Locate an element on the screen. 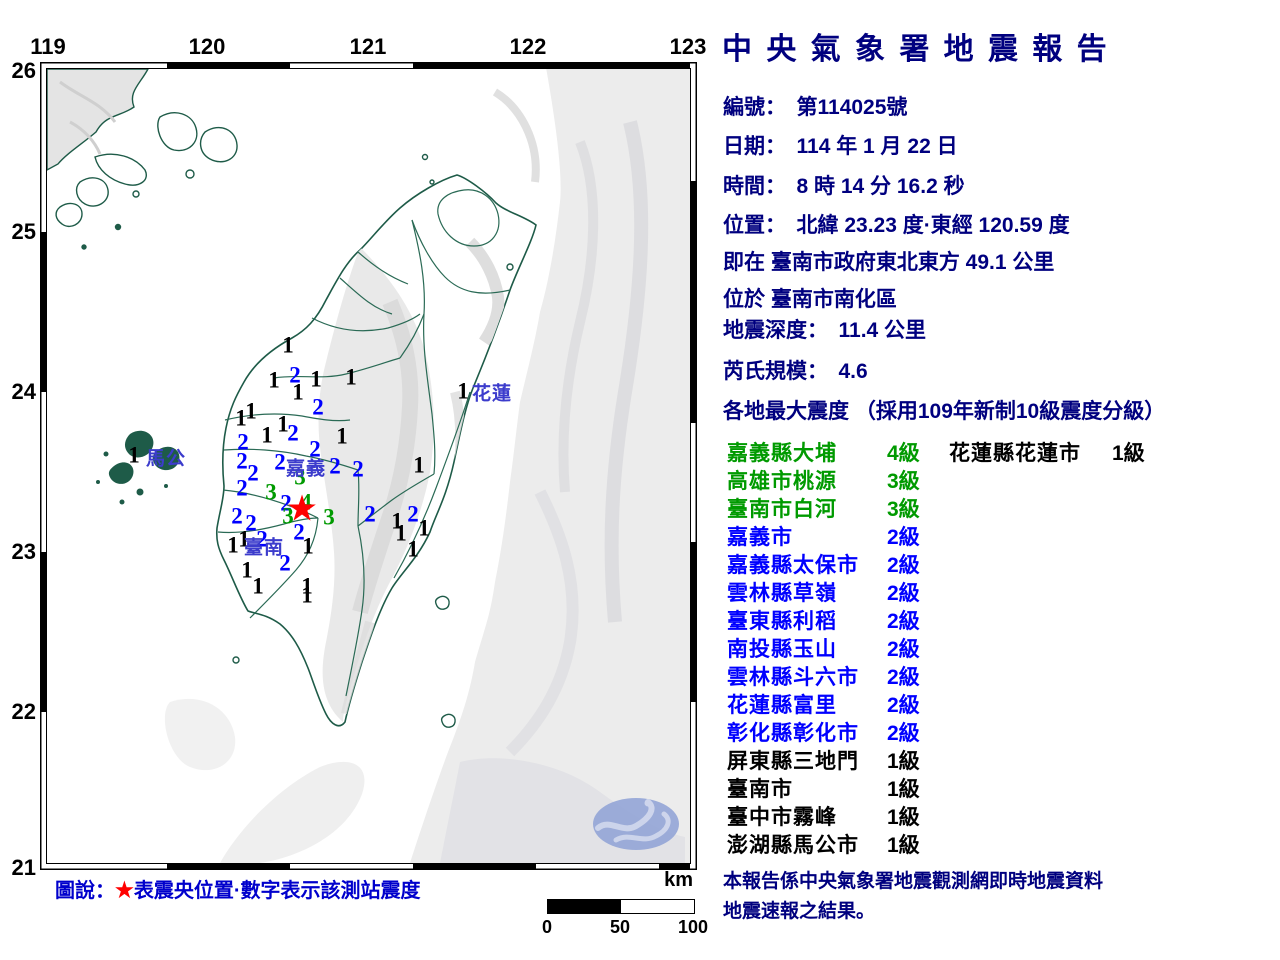  city-label: 花蓮 is located at coordinates (492, 394).